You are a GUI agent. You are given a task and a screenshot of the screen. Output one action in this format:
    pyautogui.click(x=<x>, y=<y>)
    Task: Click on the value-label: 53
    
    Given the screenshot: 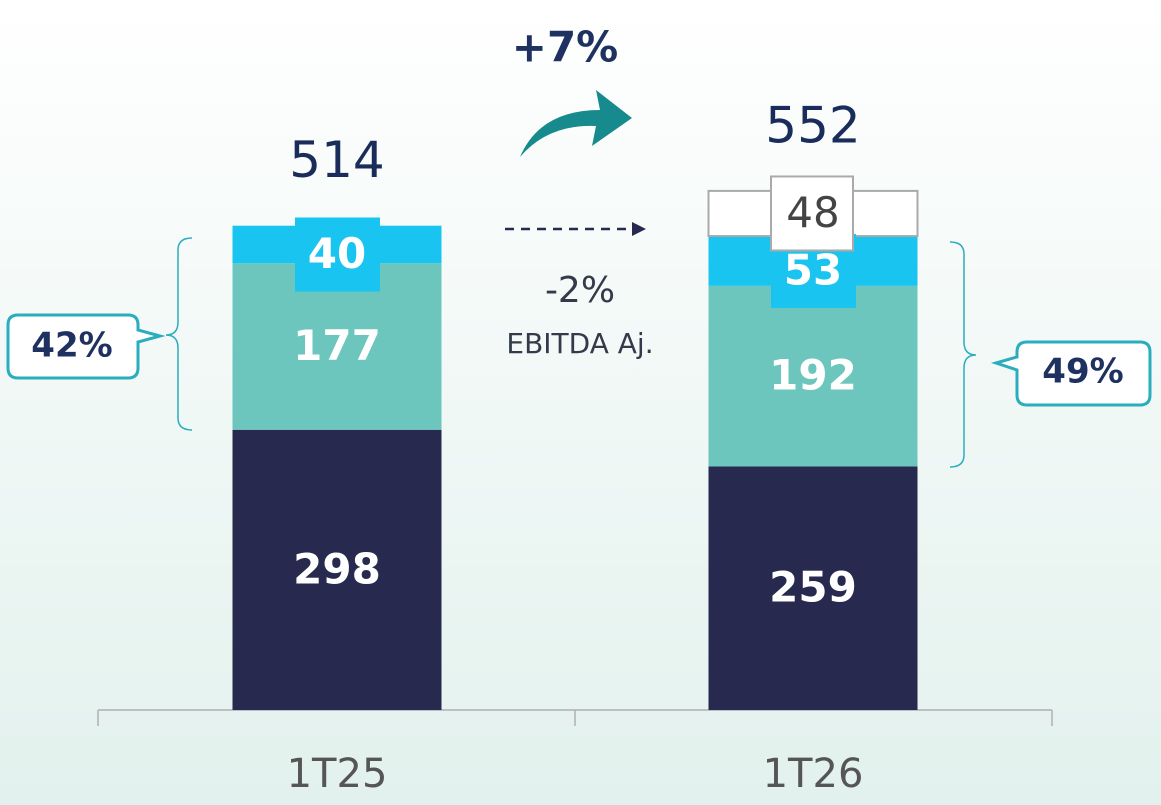 What is the action you would take?
    pyautogui.click(x=813, y=269)
    